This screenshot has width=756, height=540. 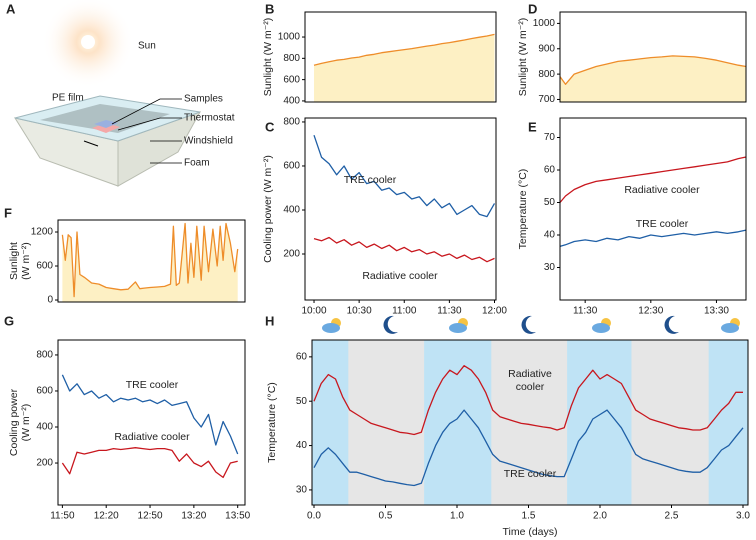 What do you see at coordinates (193, 516) in the screenshot?
I see `x-tick-label: 13:20` at bounding box center [193, 516].